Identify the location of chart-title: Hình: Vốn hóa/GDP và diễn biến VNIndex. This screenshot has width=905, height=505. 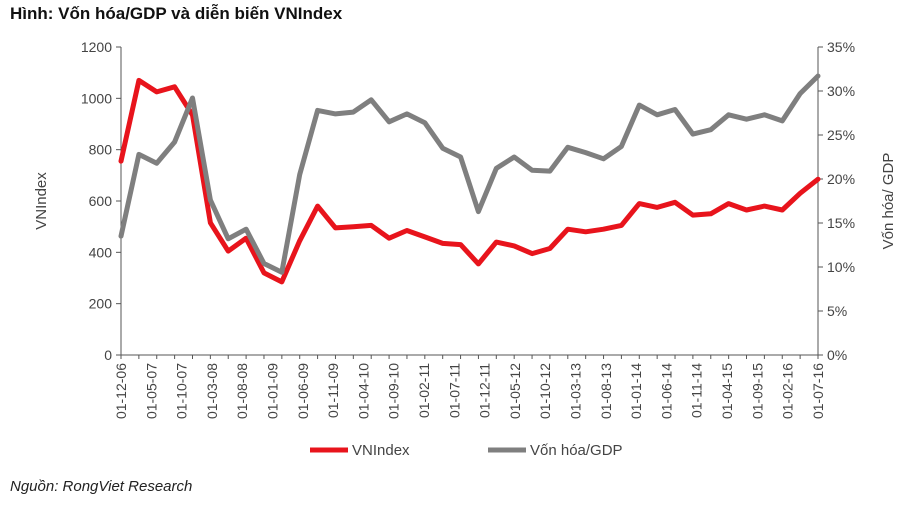
(176, 13).